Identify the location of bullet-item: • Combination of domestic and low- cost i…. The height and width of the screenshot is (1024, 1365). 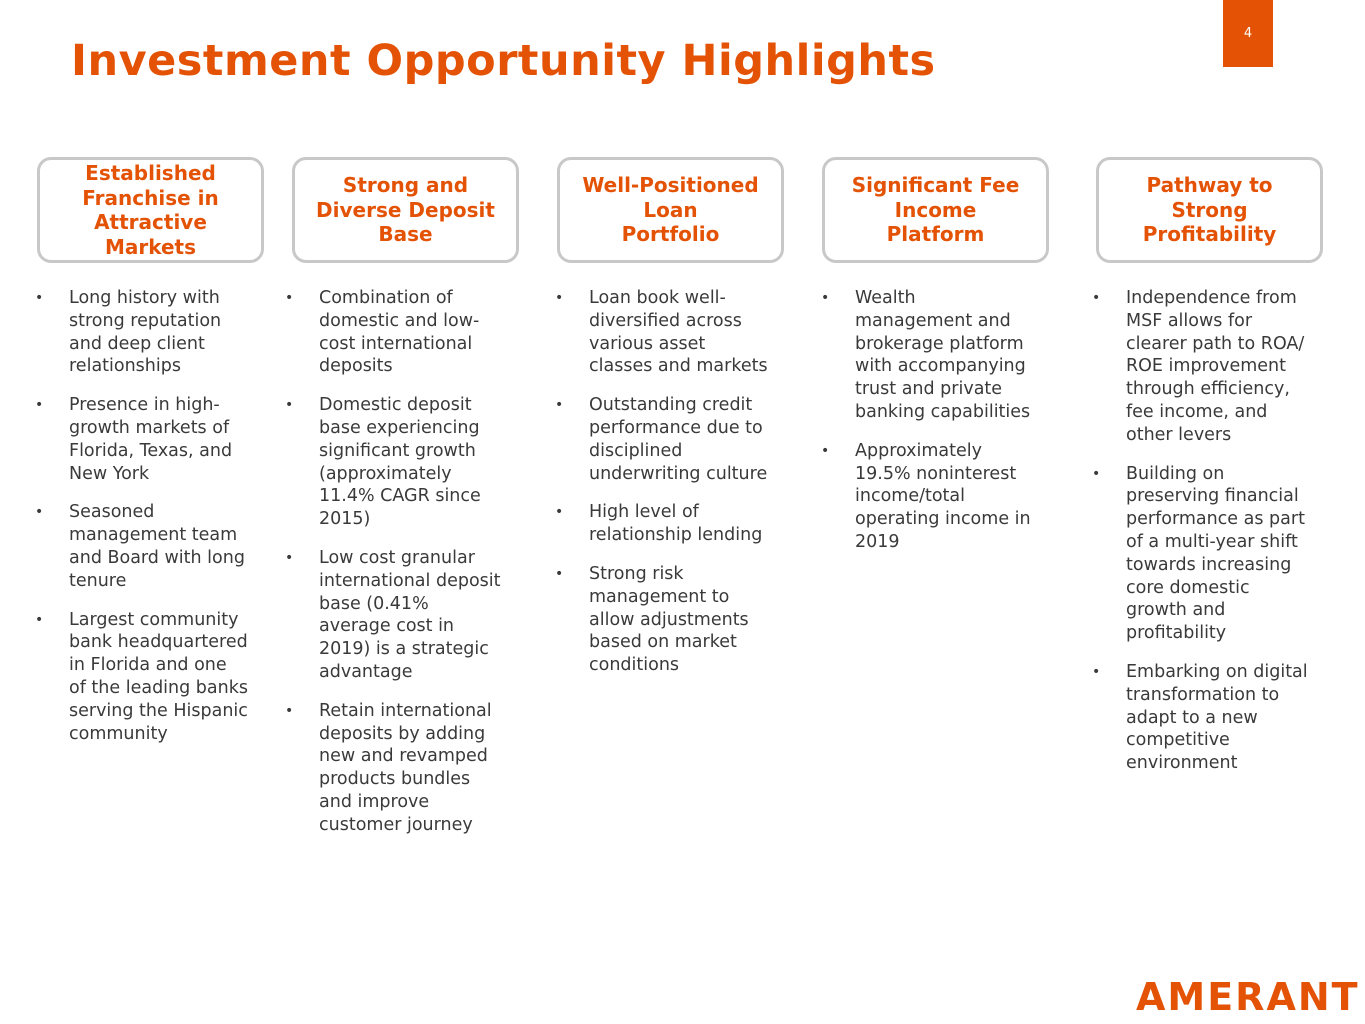
(393, 332).